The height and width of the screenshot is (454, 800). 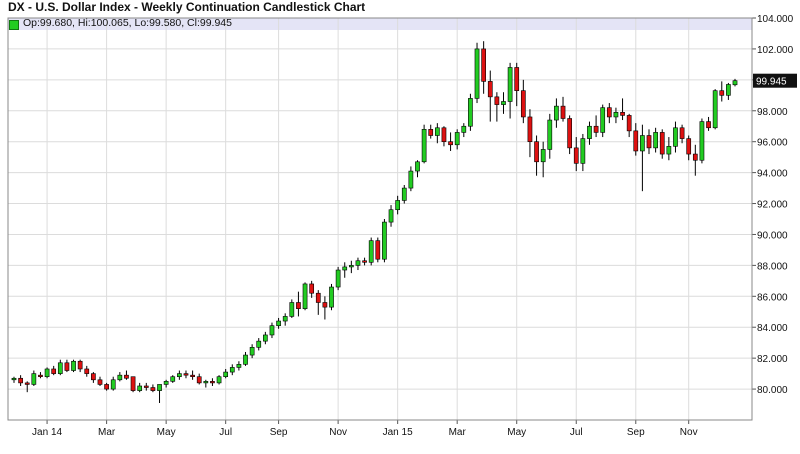 I want to click on y-tick-label: 80.000, so click(x=772, y=390).